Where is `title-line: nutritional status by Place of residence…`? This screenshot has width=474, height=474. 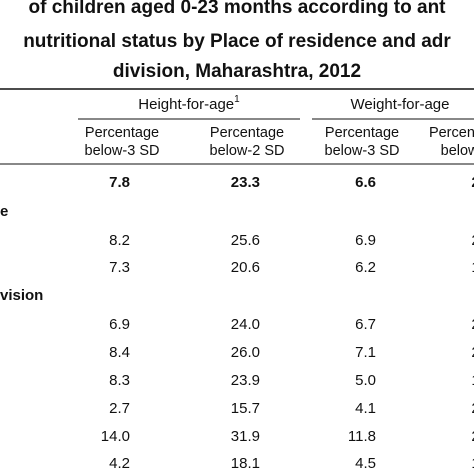 title-line: nutritional status by Place of residence… is located at coordinates (237, 41).